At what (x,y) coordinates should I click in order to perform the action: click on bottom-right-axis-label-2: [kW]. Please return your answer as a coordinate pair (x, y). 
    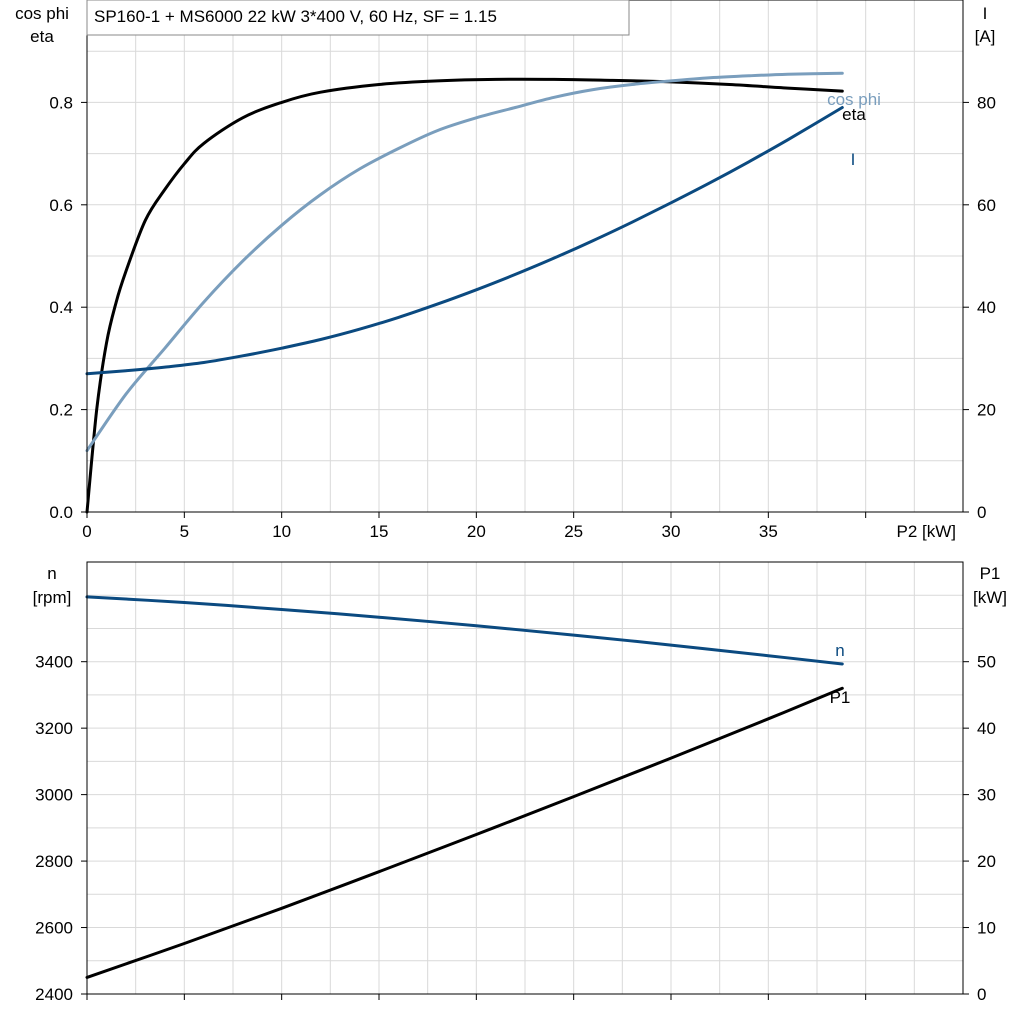
    Looking at the image, I should click on (990, 597).